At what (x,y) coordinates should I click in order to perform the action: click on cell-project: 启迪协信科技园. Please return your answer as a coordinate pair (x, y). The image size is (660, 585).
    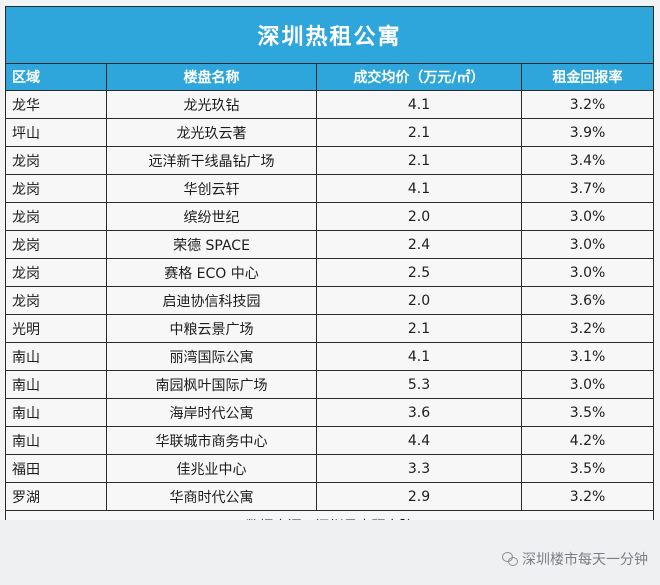
    Looking at the image, I should click on (211, 300).